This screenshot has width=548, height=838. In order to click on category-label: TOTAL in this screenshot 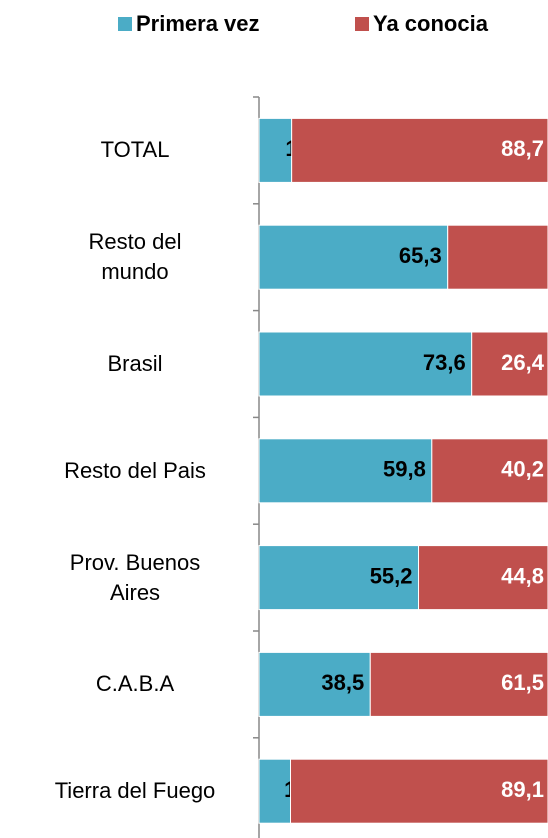, I will do `click(135, 150)`.